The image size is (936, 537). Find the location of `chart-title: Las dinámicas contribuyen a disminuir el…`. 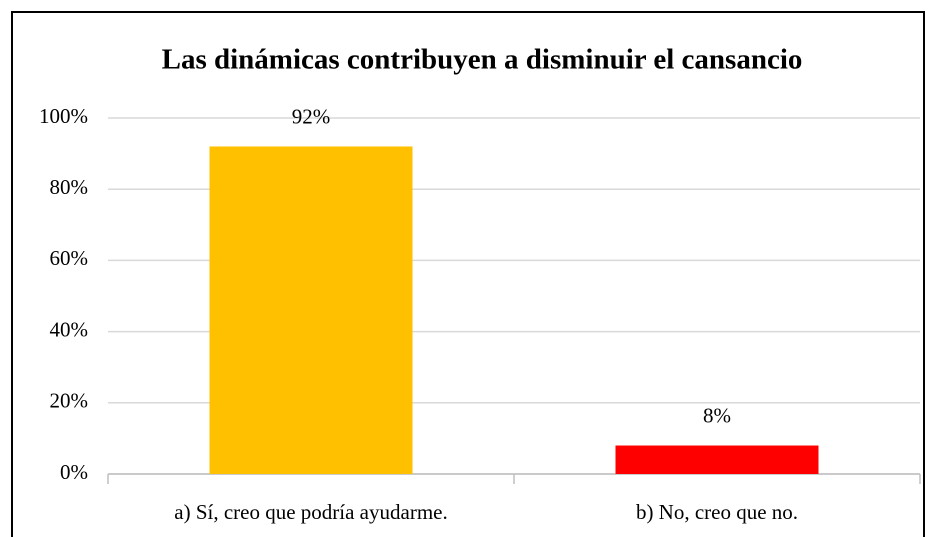

chart-title: Las dinámicas contribuyen a disminuir el… is located at coordinates (482, 60).